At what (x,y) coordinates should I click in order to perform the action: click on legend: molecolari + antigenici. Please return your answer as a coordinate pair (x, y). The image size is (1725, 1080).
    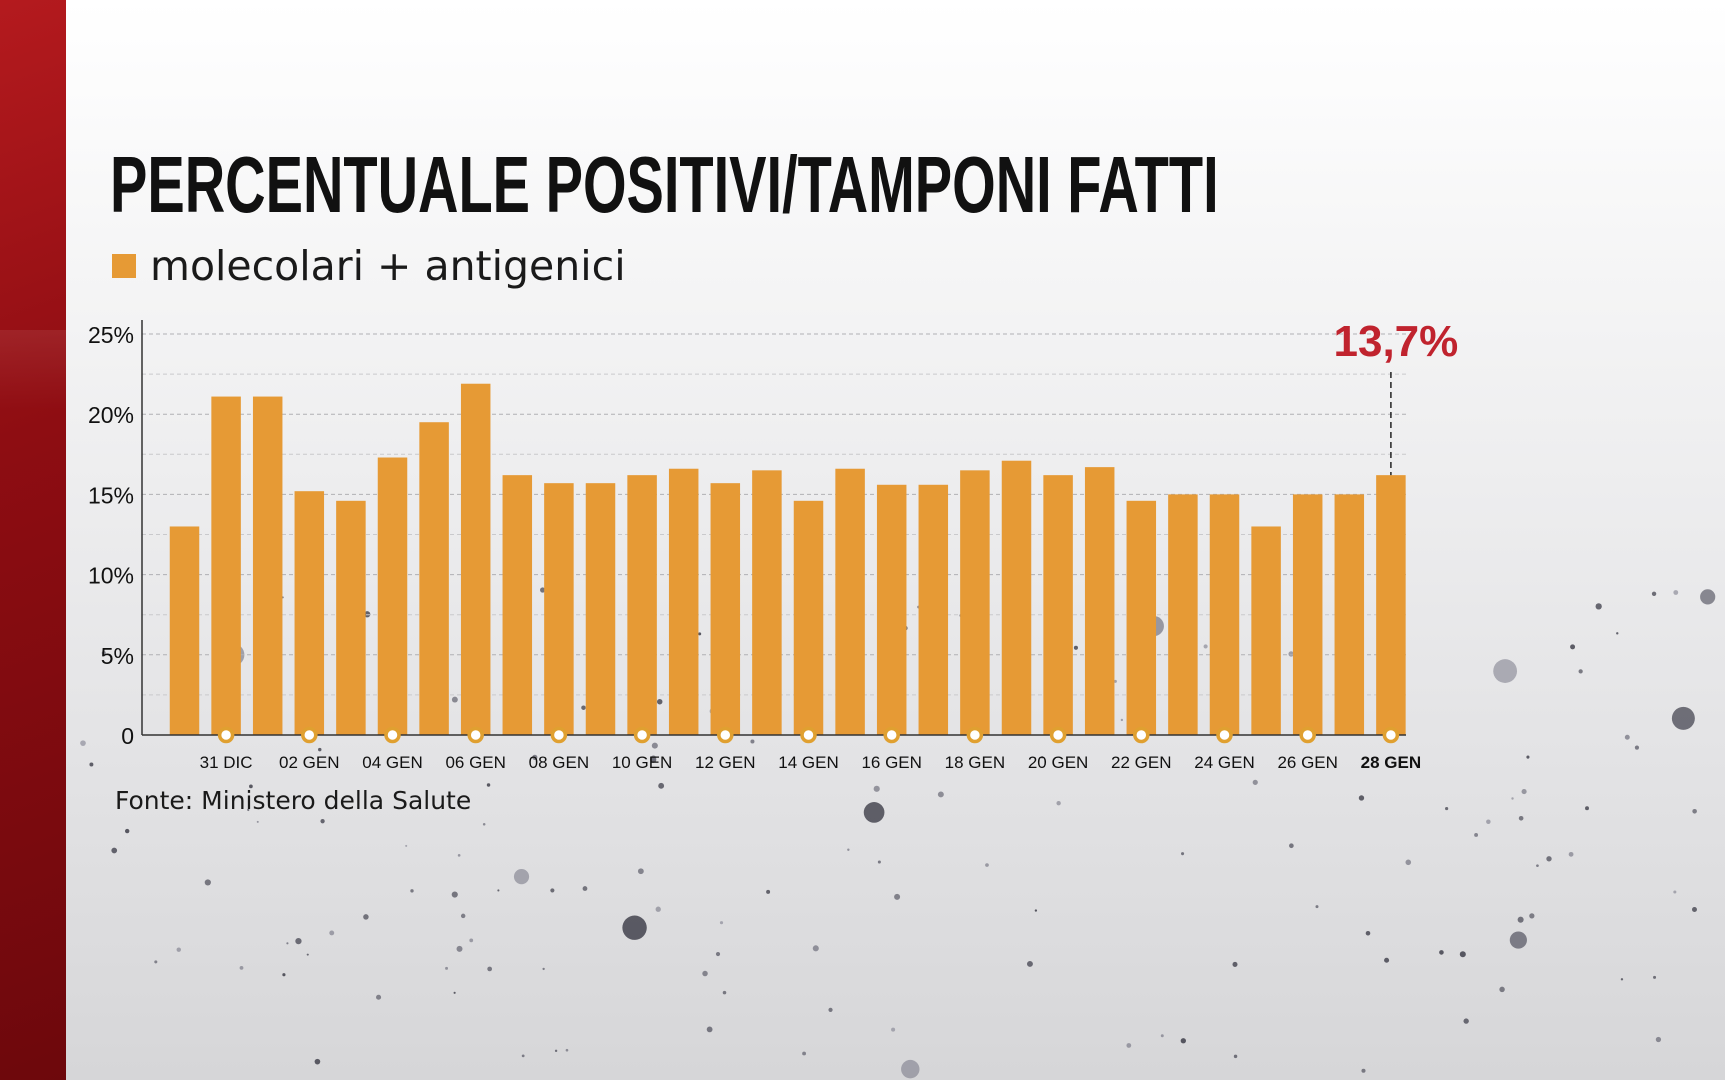
    Looking at the image, I should click on (369, 266).